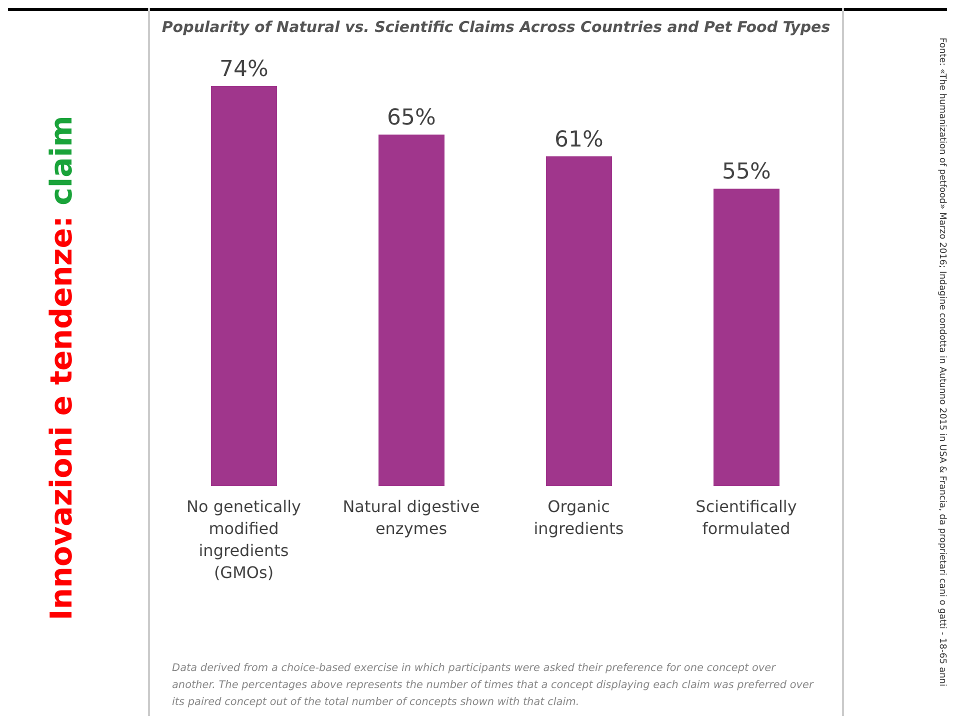 This screenshot has height=724, width=955. Describe the element at coordinates (746, 172) in the screenshot. I see `data-label: 55%` at that location.